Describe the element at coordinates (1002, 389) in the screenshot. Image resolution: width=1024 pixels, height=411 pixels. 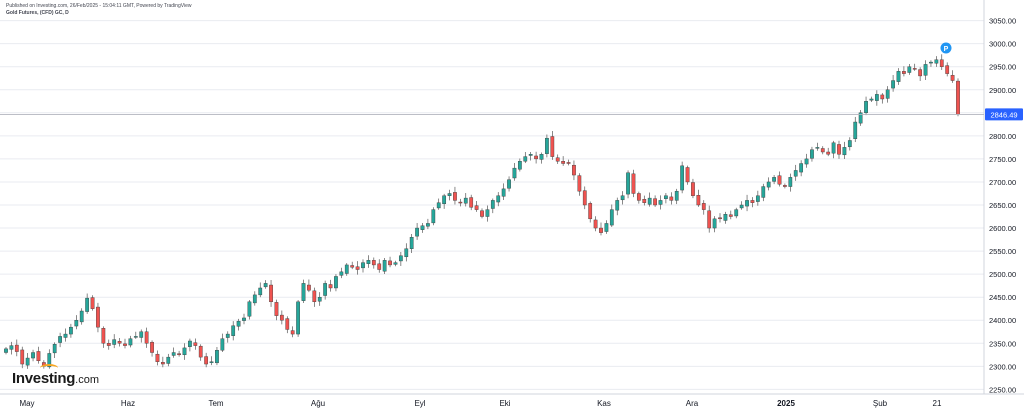
I see `y-tick-label: 2250.00` at that location.